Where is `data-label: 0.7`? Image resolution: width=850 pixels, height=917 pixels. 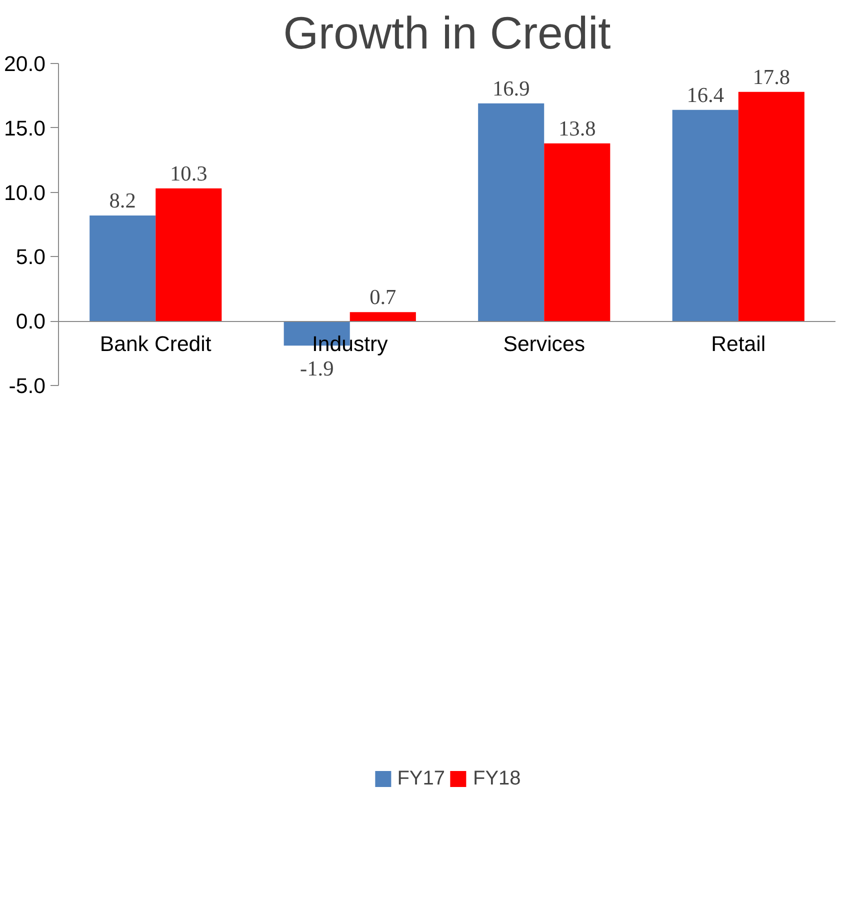
data-label: 0.7 is located at coordinates (383, 297).